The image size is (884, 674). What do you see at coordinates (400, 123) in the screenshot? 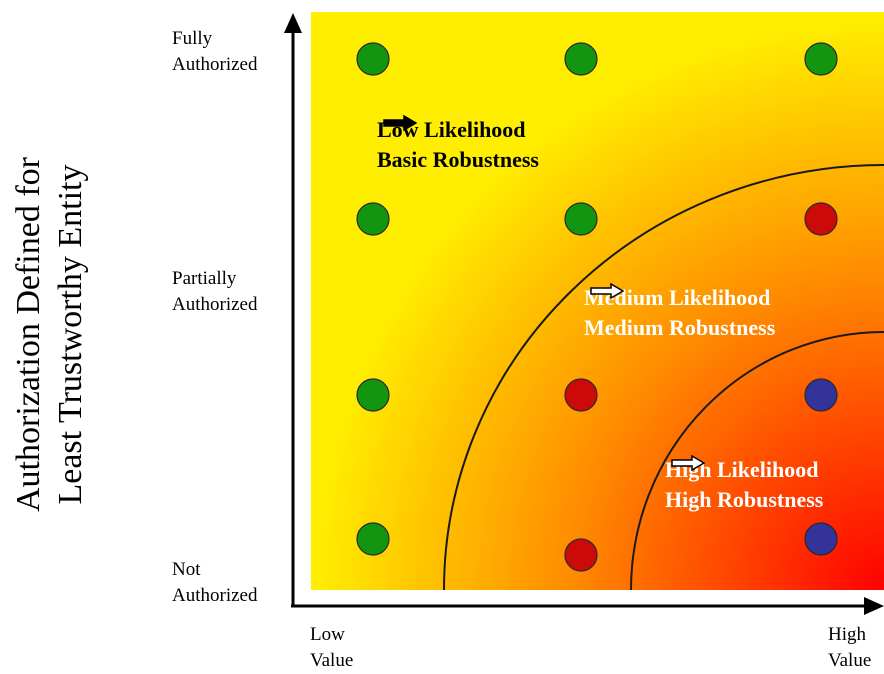
I see `black-arrow-icon` at bounding box center [400, 123].